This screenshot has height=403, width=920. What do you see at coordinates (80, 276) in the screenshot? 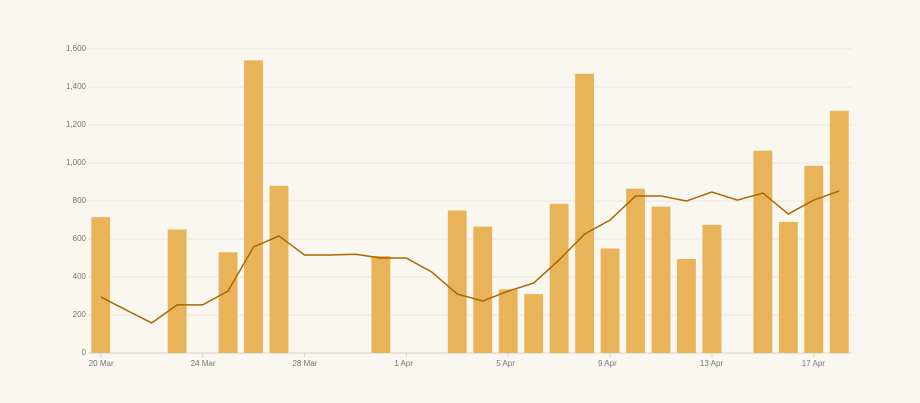
I see `y-tick-label: 400` at bounding box center [80, 276].